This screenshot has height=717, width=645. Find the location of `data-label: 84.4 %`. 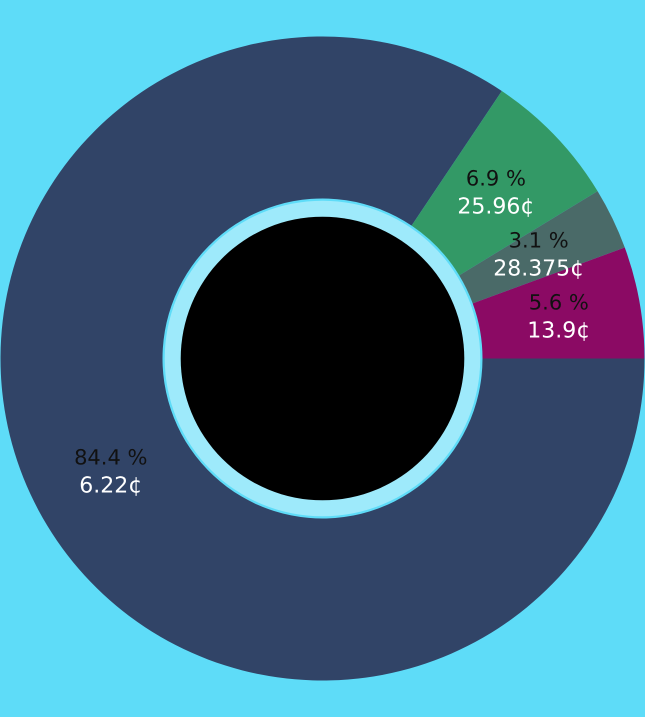

data-label: 84.4 % is located at coordinates (111, 457).